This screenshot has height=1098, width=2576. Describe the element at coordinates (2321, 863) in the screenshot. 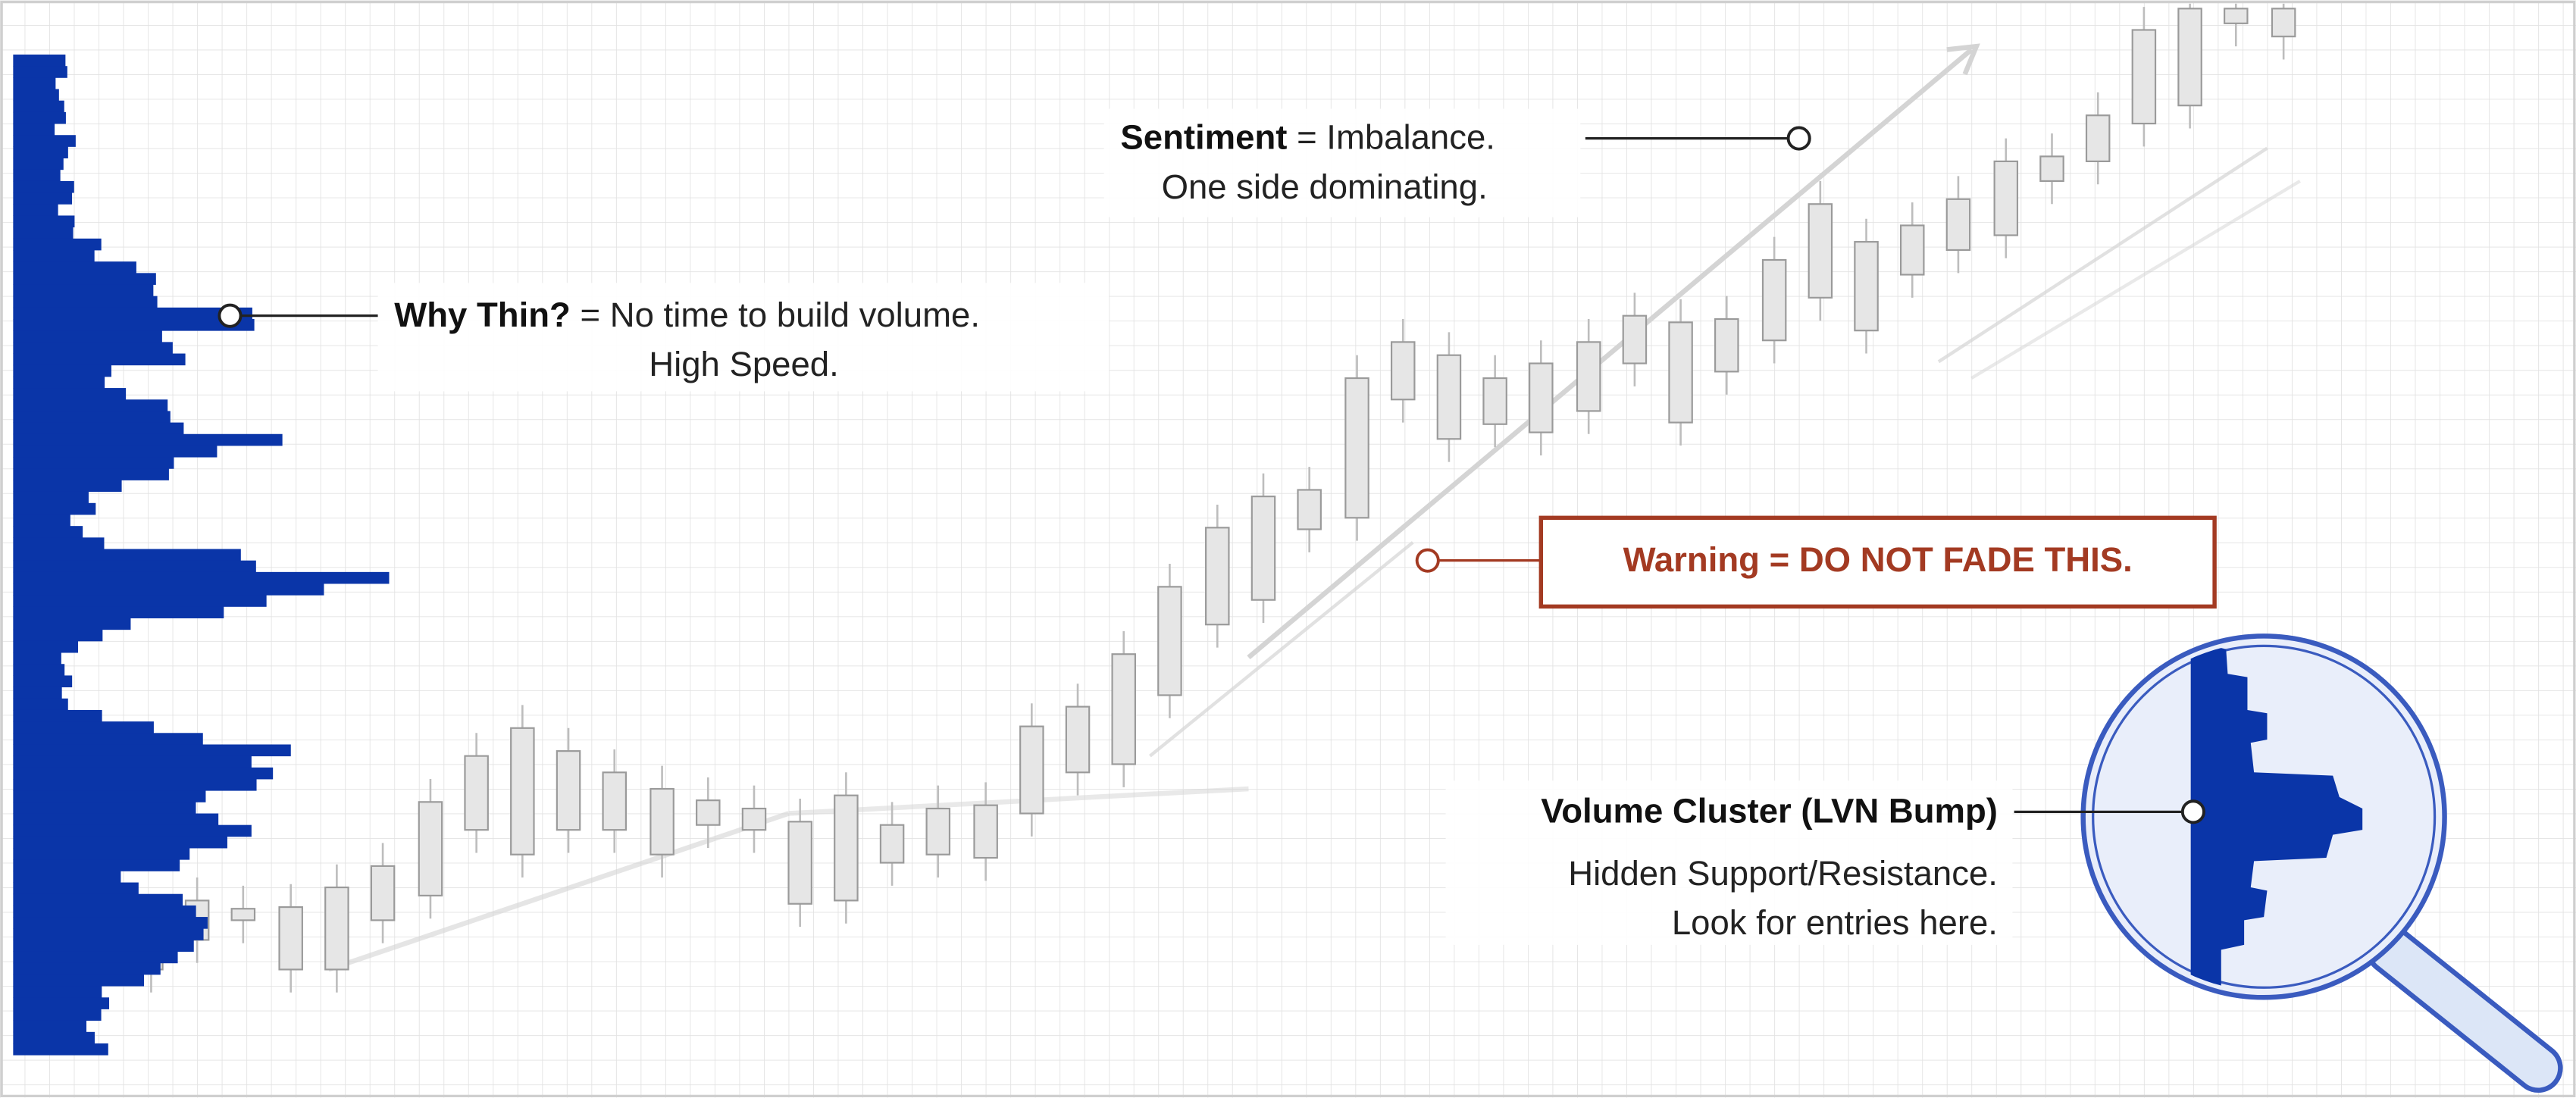

I see `magnifier` at that location.